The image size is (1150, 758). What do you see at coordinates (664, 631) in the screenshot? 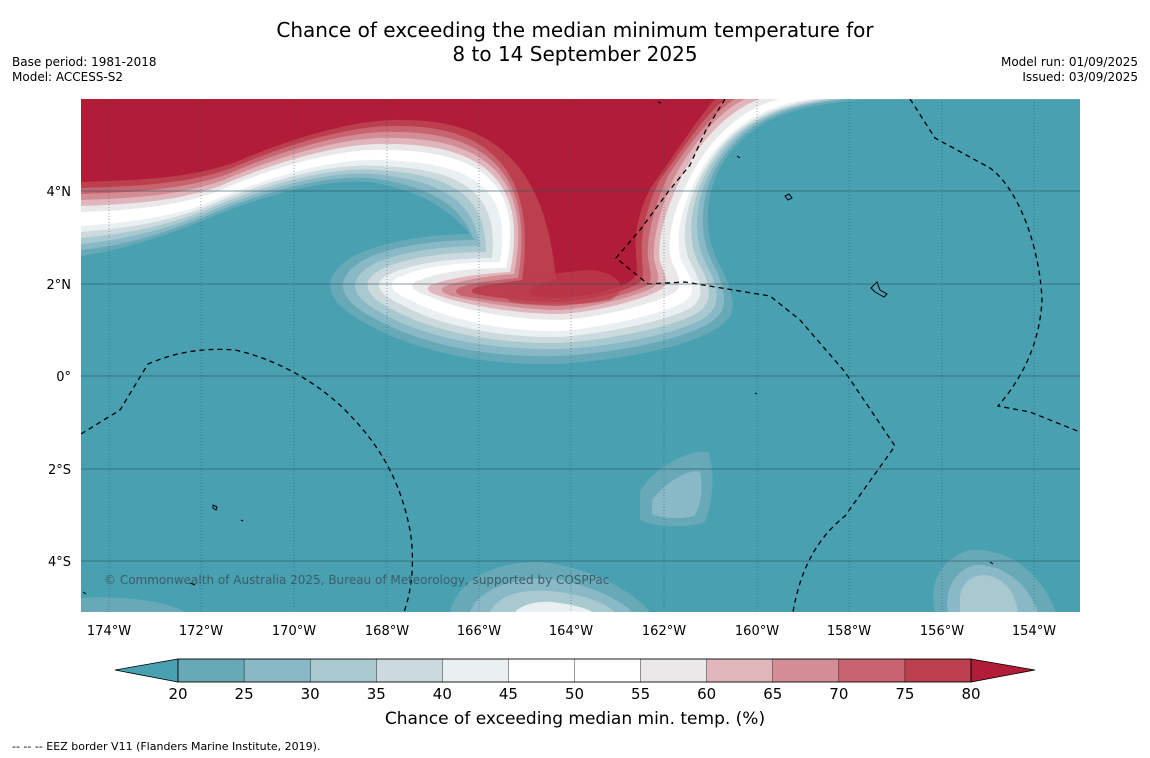
I see `lon-label: 162°W` at bounding box center [664, 631].